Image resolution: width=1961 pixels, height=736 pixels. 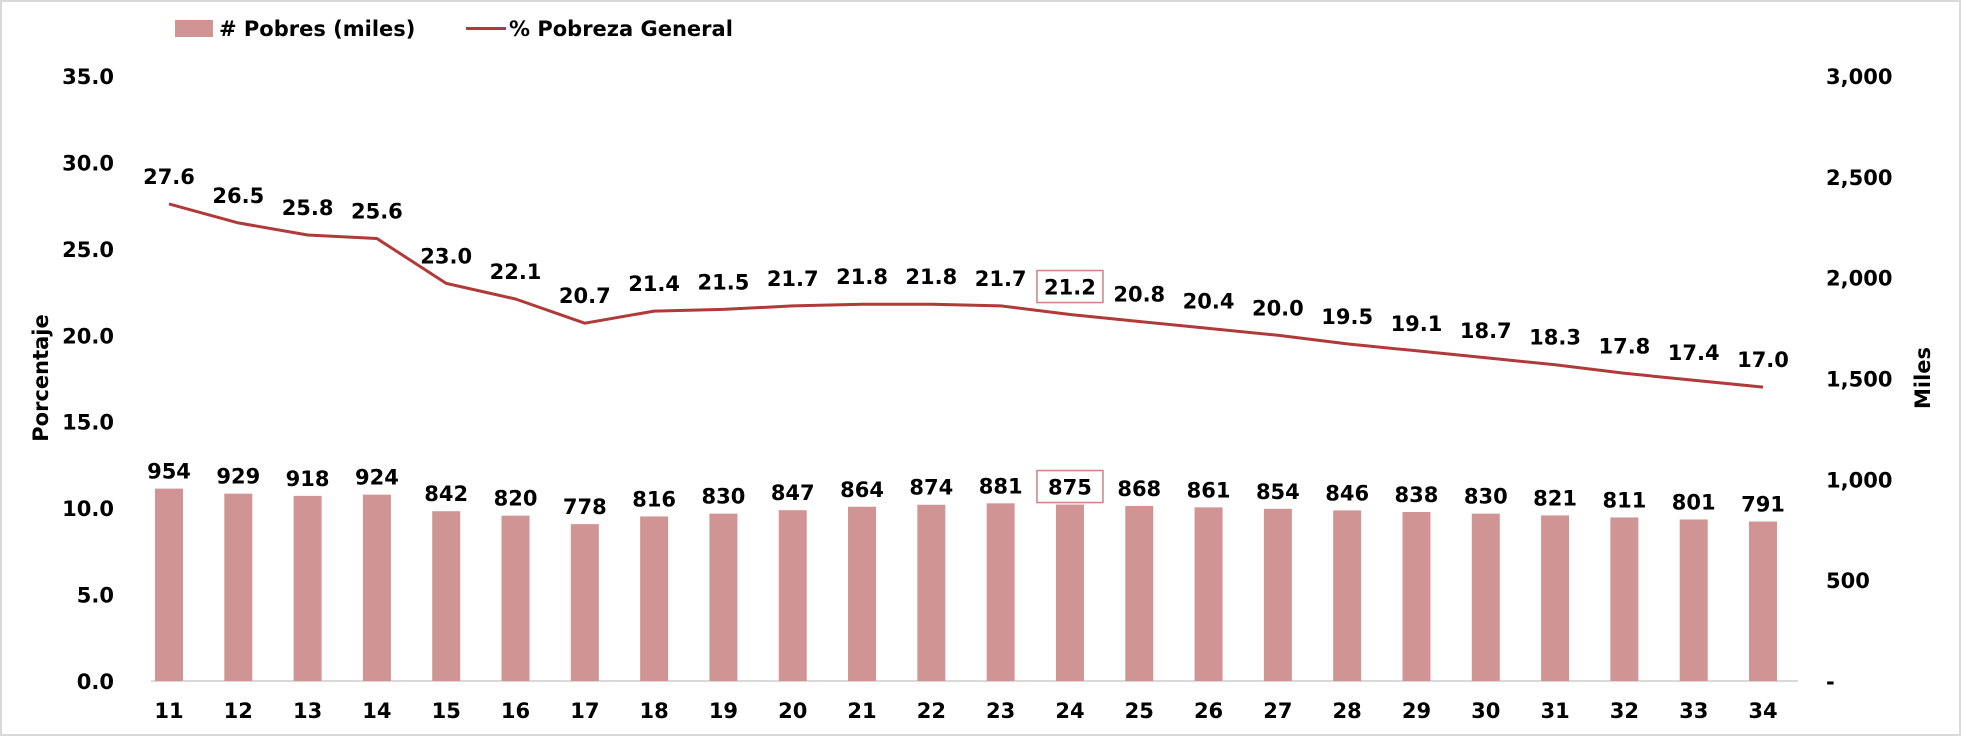 What do you see at coordinates (307, 711) in the screenshot?
I see `x-tick-label: 13` at bounding box center [307, 711].